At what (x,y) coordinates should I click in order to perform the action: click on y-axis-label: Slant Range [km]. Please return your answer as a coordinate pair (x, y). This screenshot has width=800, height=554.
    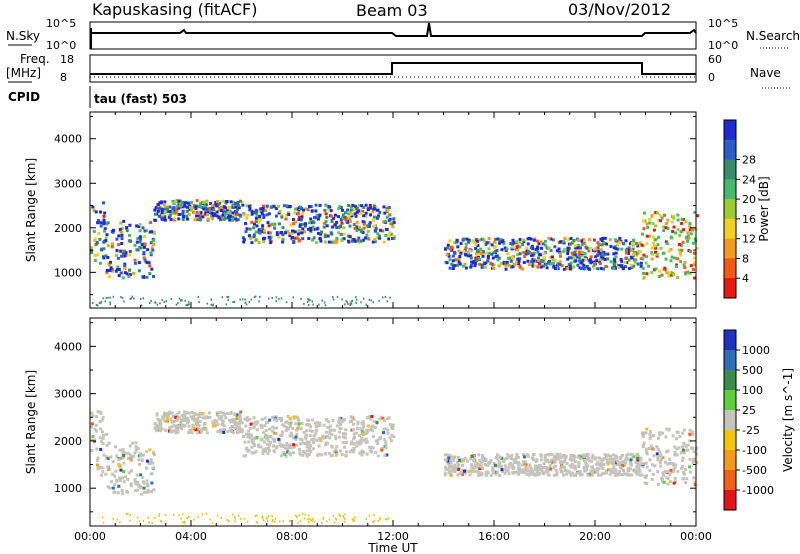
    Looking at the image, I should click on (31, 422).